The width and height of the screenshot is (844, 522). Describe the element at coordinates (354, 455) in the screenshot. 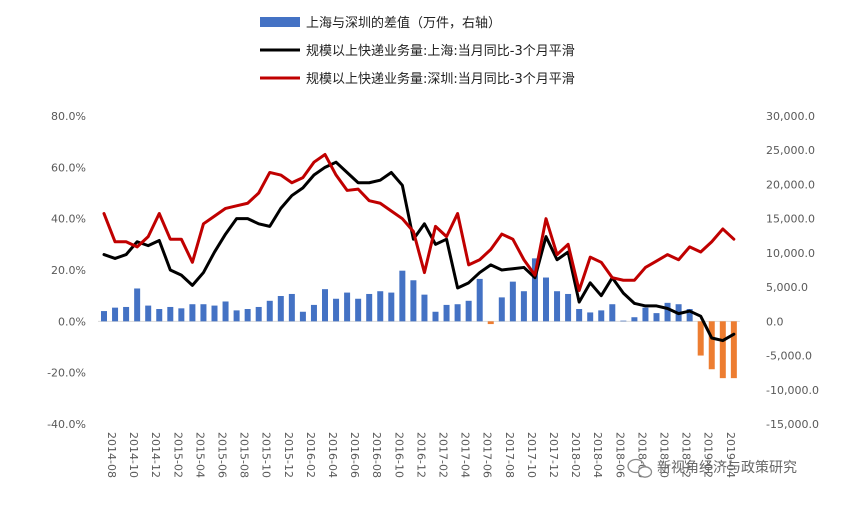

I see `x-tick-label: 2016-06` at that location.